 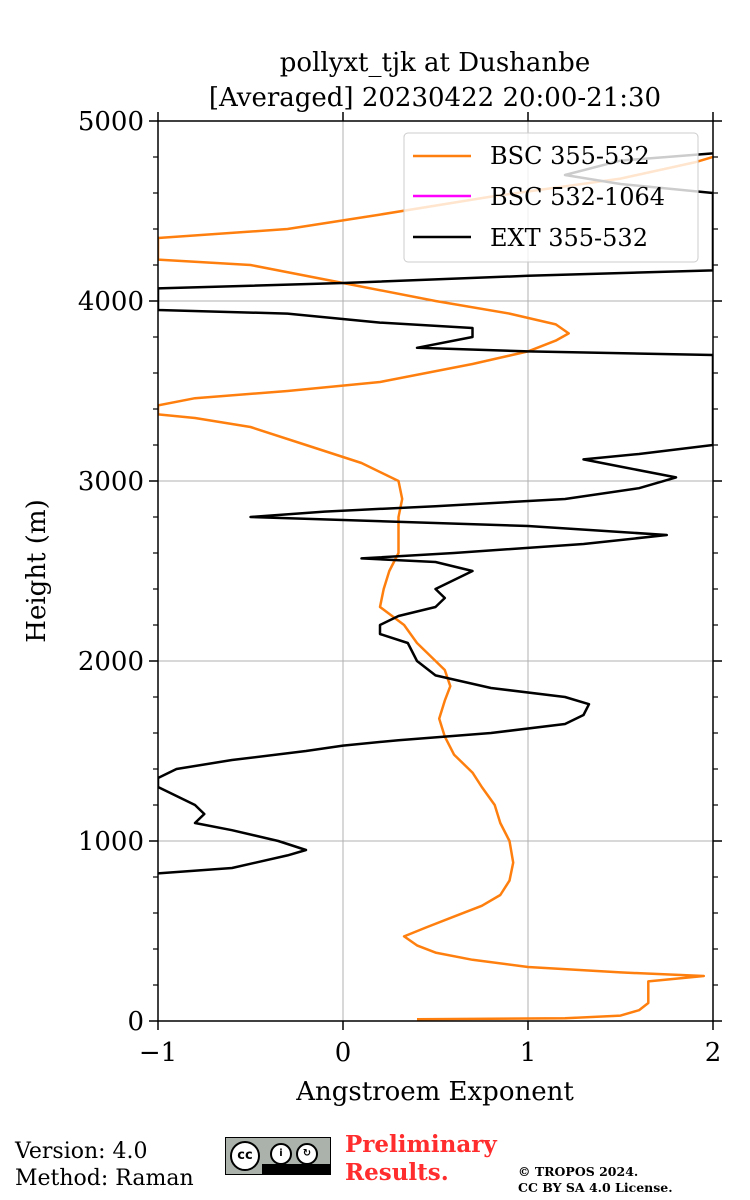 What do you see at coordinates (528, 1053) in the screenshot?
I see `x-tick-label: 1` at bounding box center [528, 1053].